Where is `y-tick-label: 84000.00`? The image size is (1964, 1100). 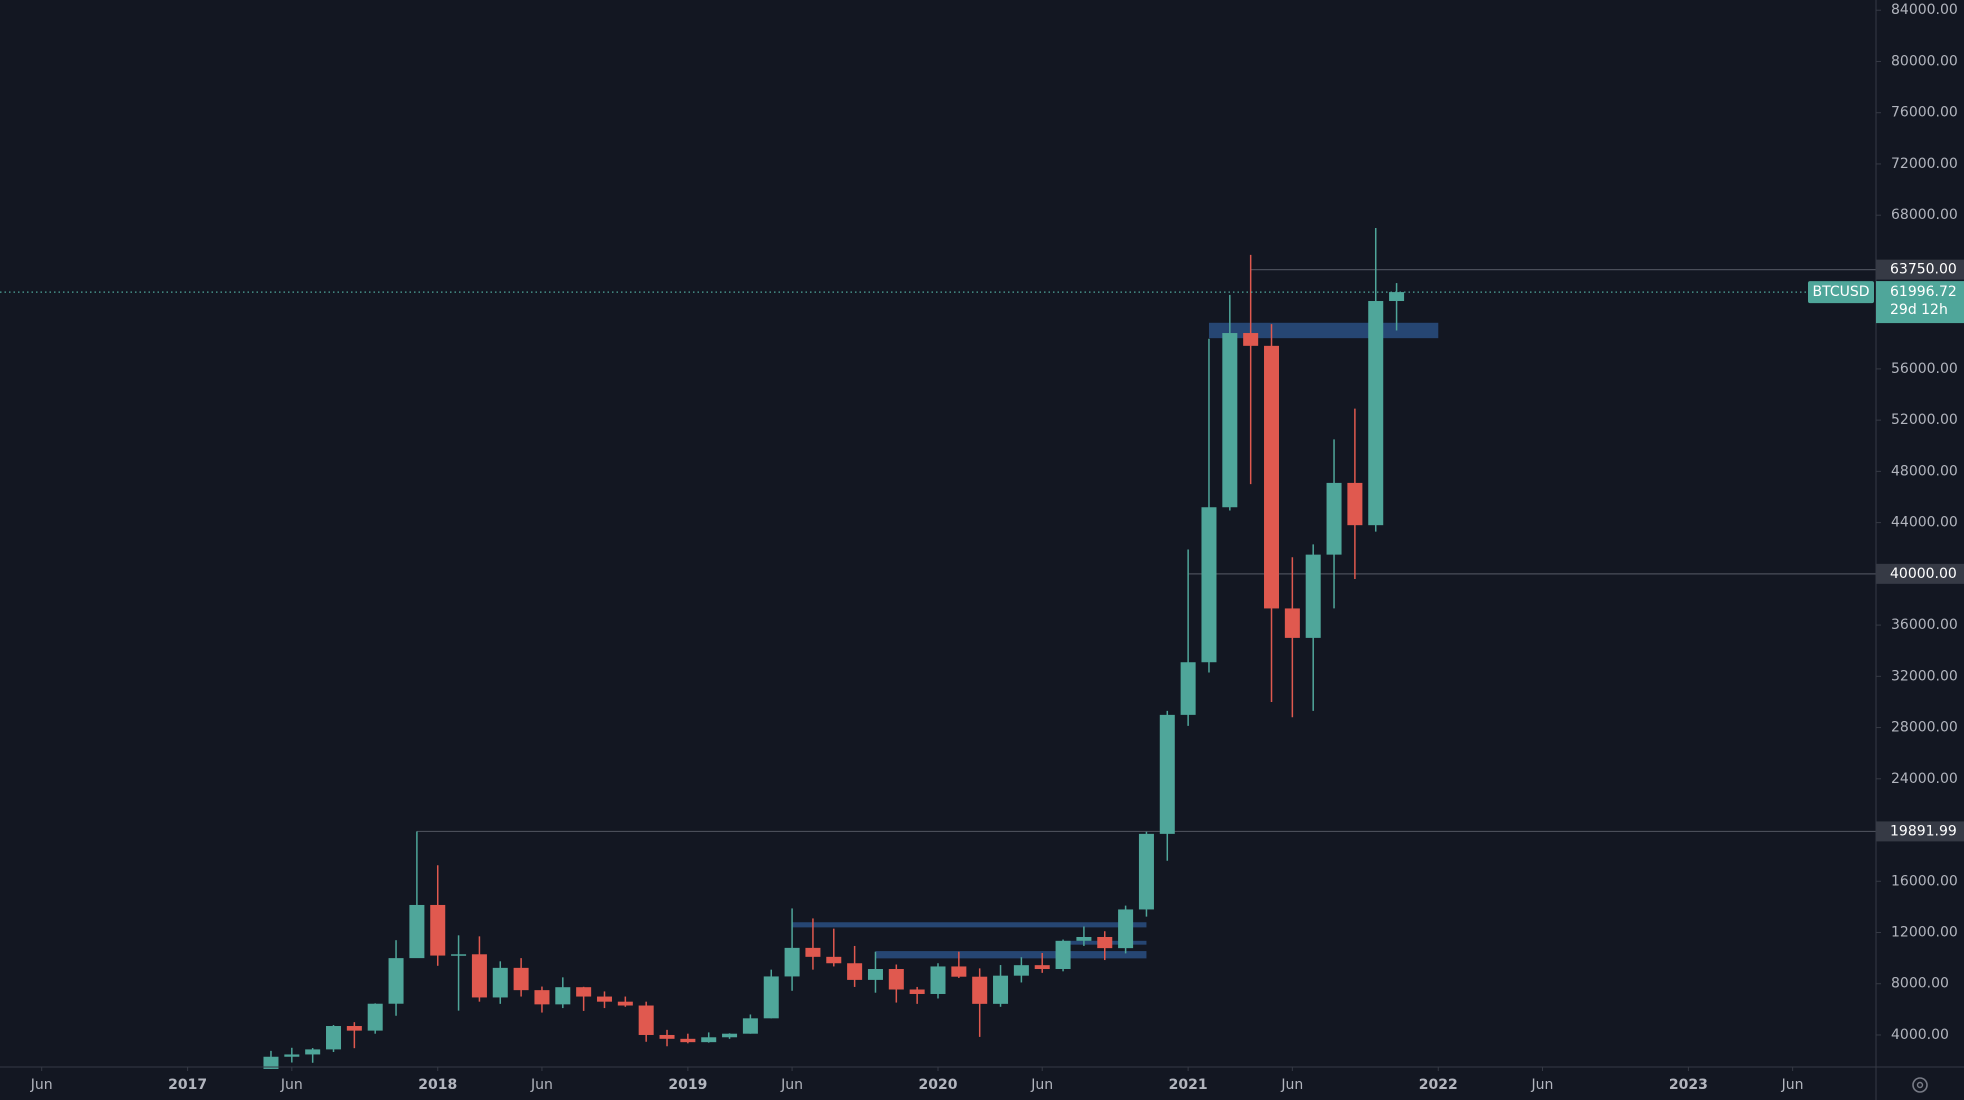
y-tick-label: 84000.00 is located at coordinates (1924, 10).